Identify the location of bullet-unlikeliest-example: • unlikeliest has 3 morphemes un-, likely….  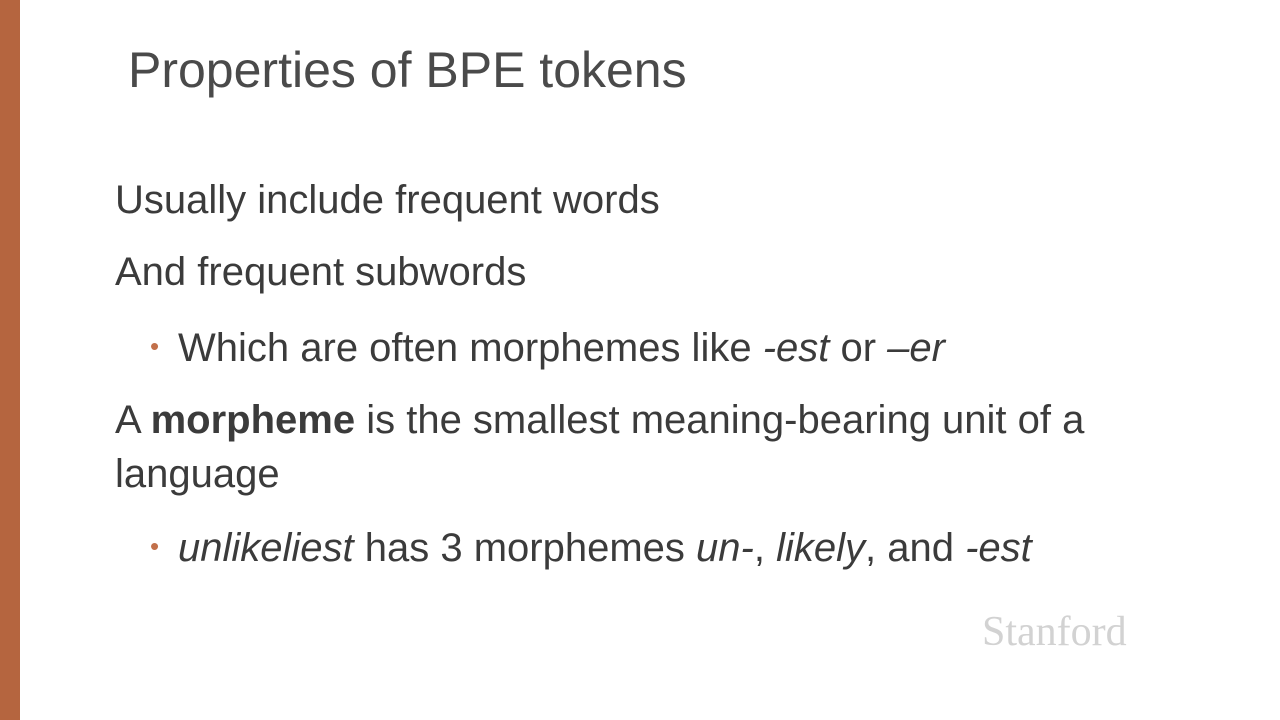
(591, 549).